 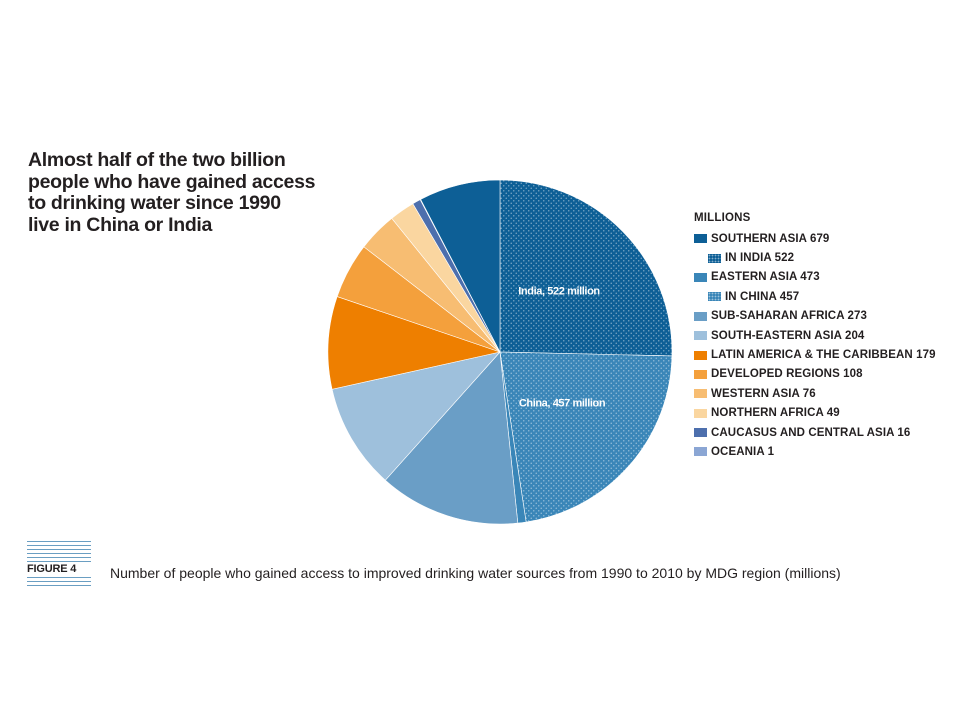 I want to click on legend-item: IN INDIA 522, so click(x=827, y=257).